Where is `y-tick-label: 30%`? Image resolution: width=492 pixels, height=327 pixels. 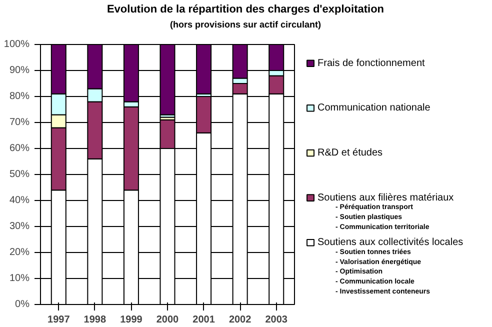
y-tick-label: 30% is located at coordinates (19, 226).